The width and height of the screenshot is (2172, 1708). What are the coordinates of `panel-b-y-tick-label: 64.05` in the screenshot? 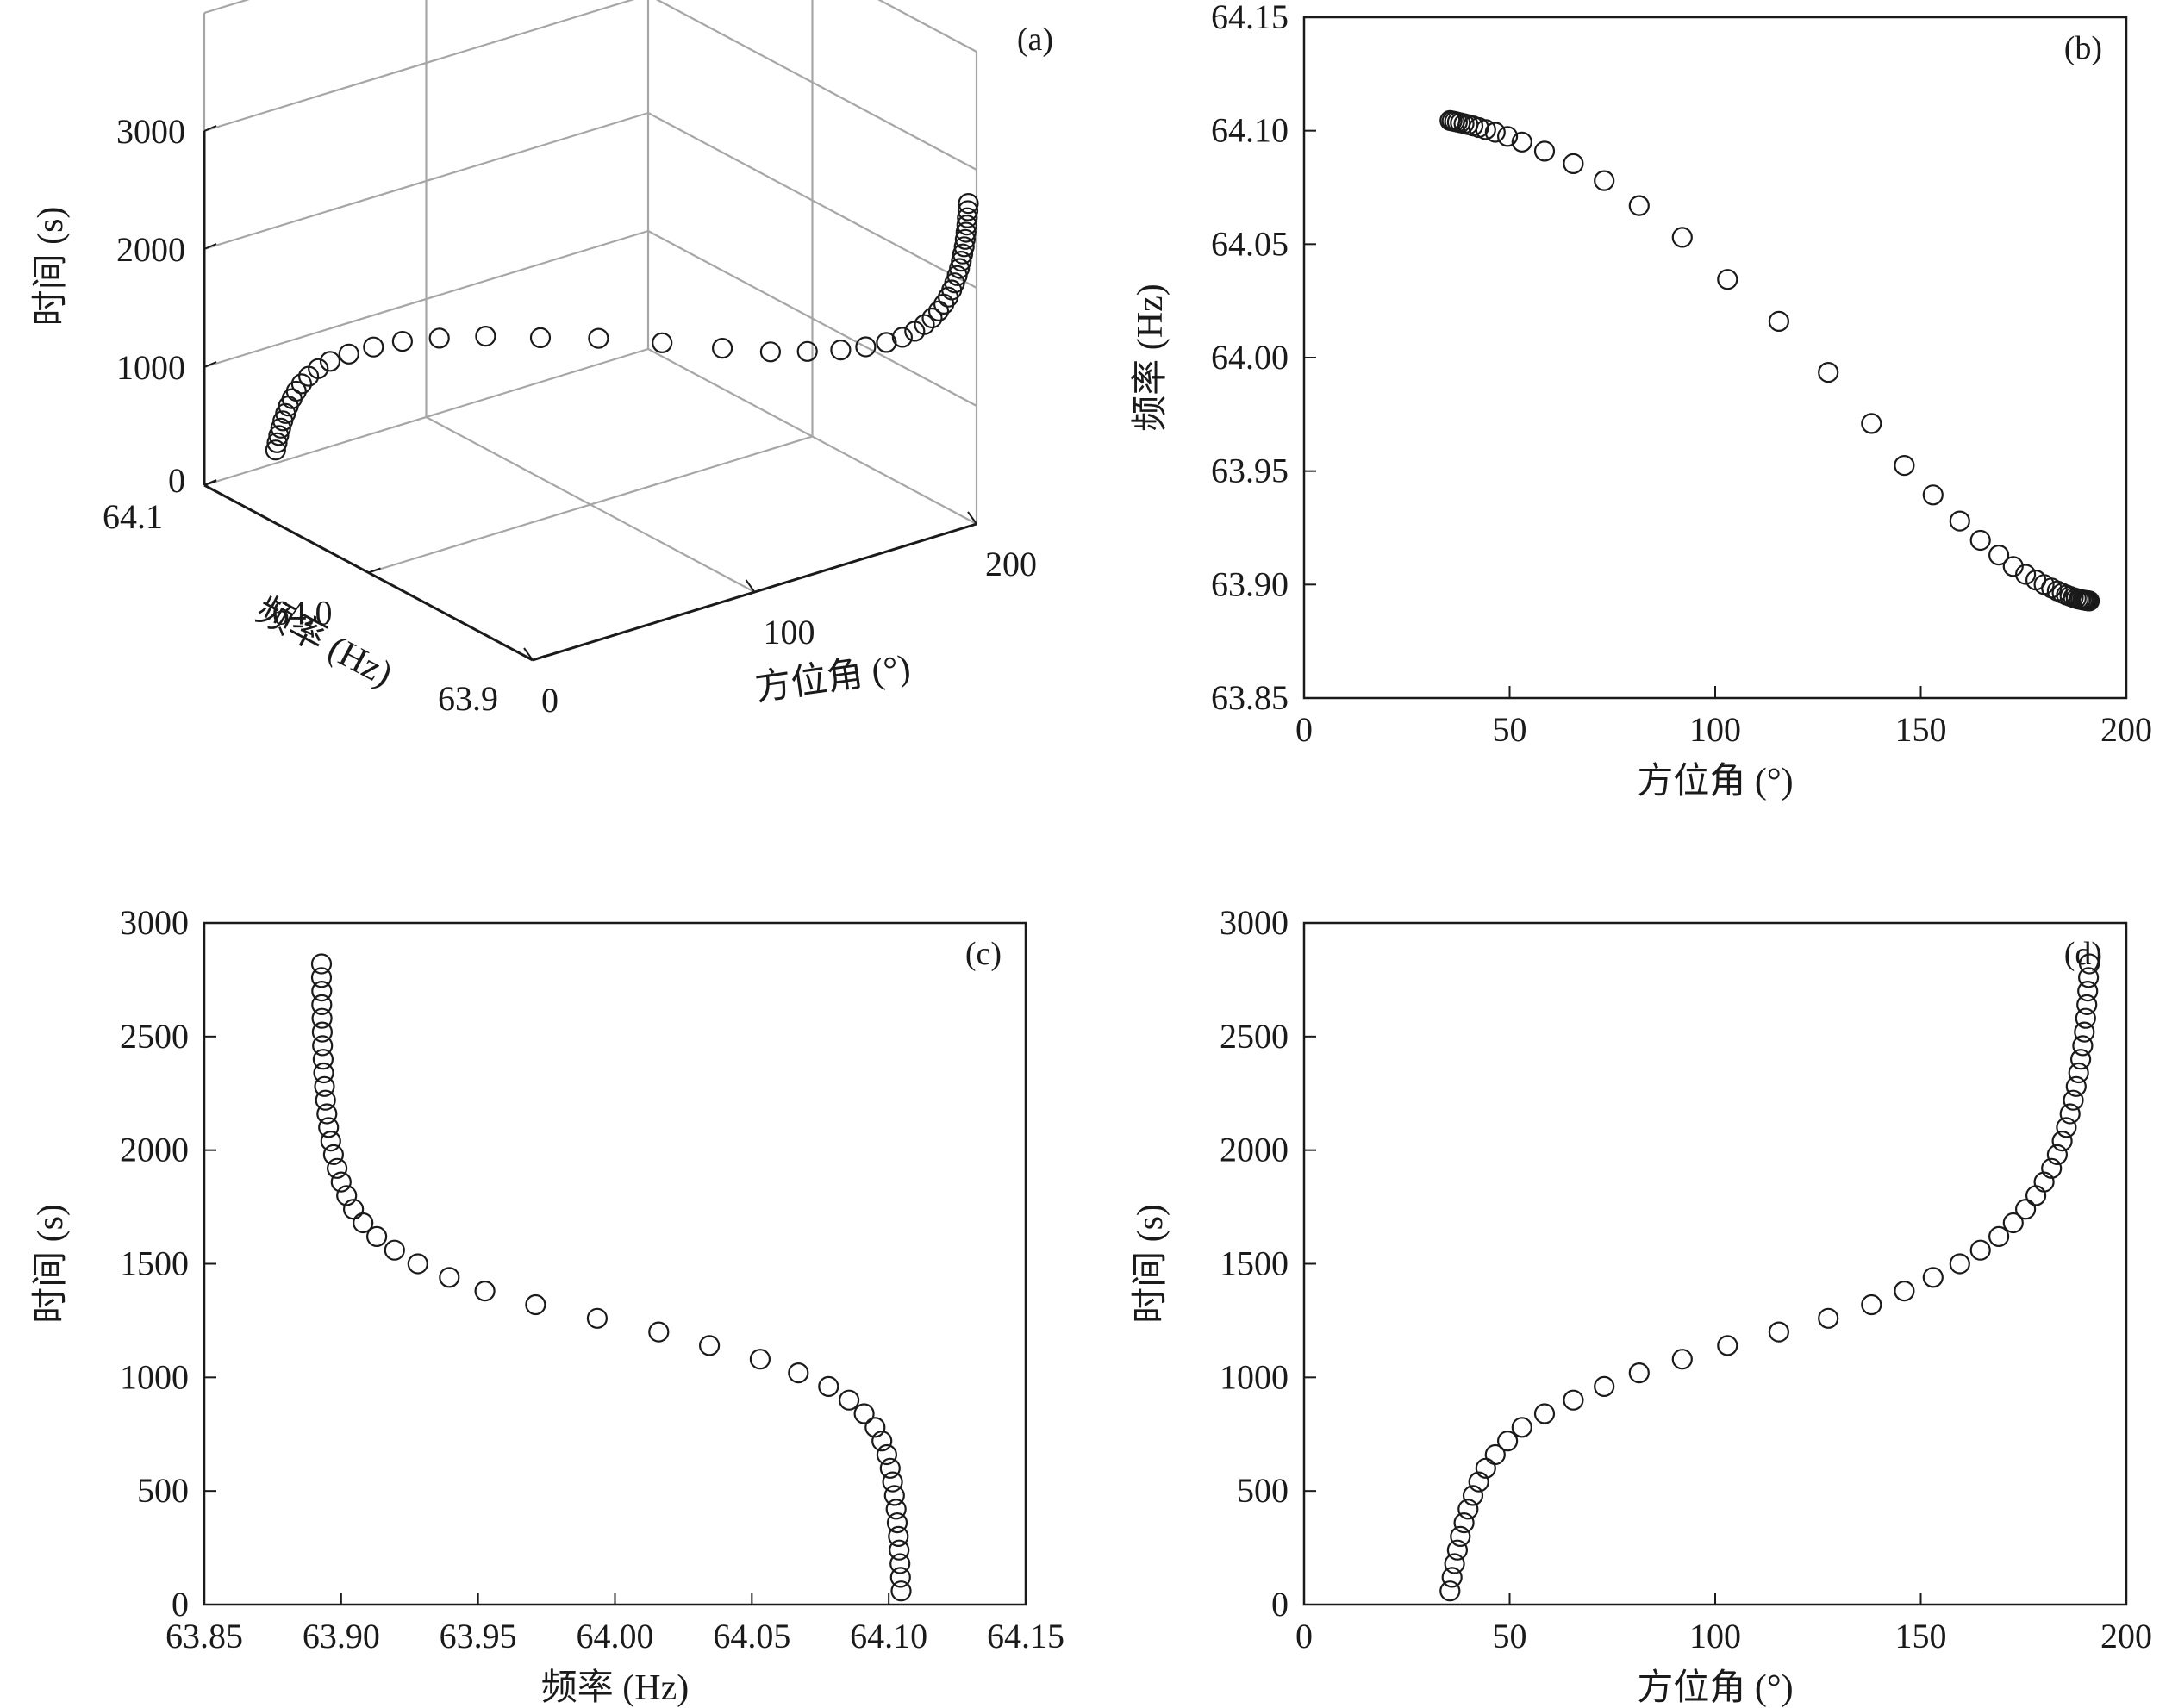 It's located at (1250, 244).